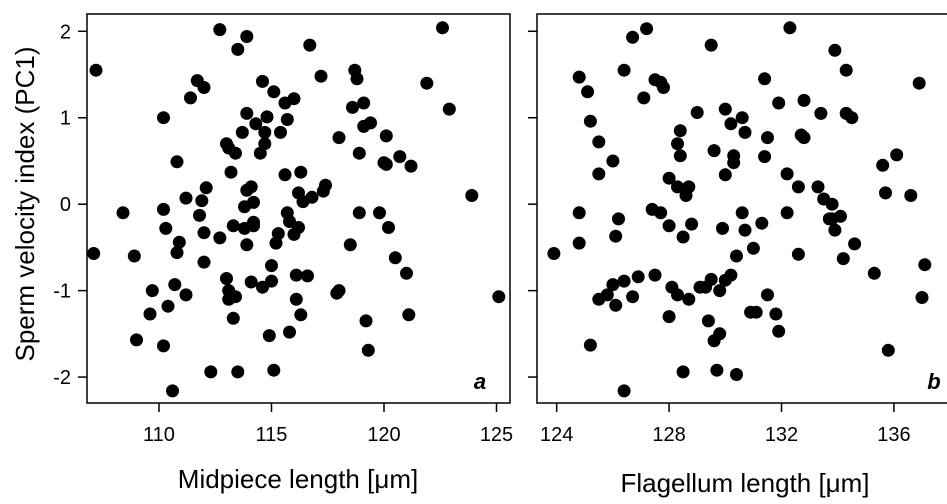 The width and height of the screenshot is (947, 504). What do you see at coordinates (556, 435) in the screenshot?
I see `panel-b-x-tick-label: 124` at bounding box center [556, 435].